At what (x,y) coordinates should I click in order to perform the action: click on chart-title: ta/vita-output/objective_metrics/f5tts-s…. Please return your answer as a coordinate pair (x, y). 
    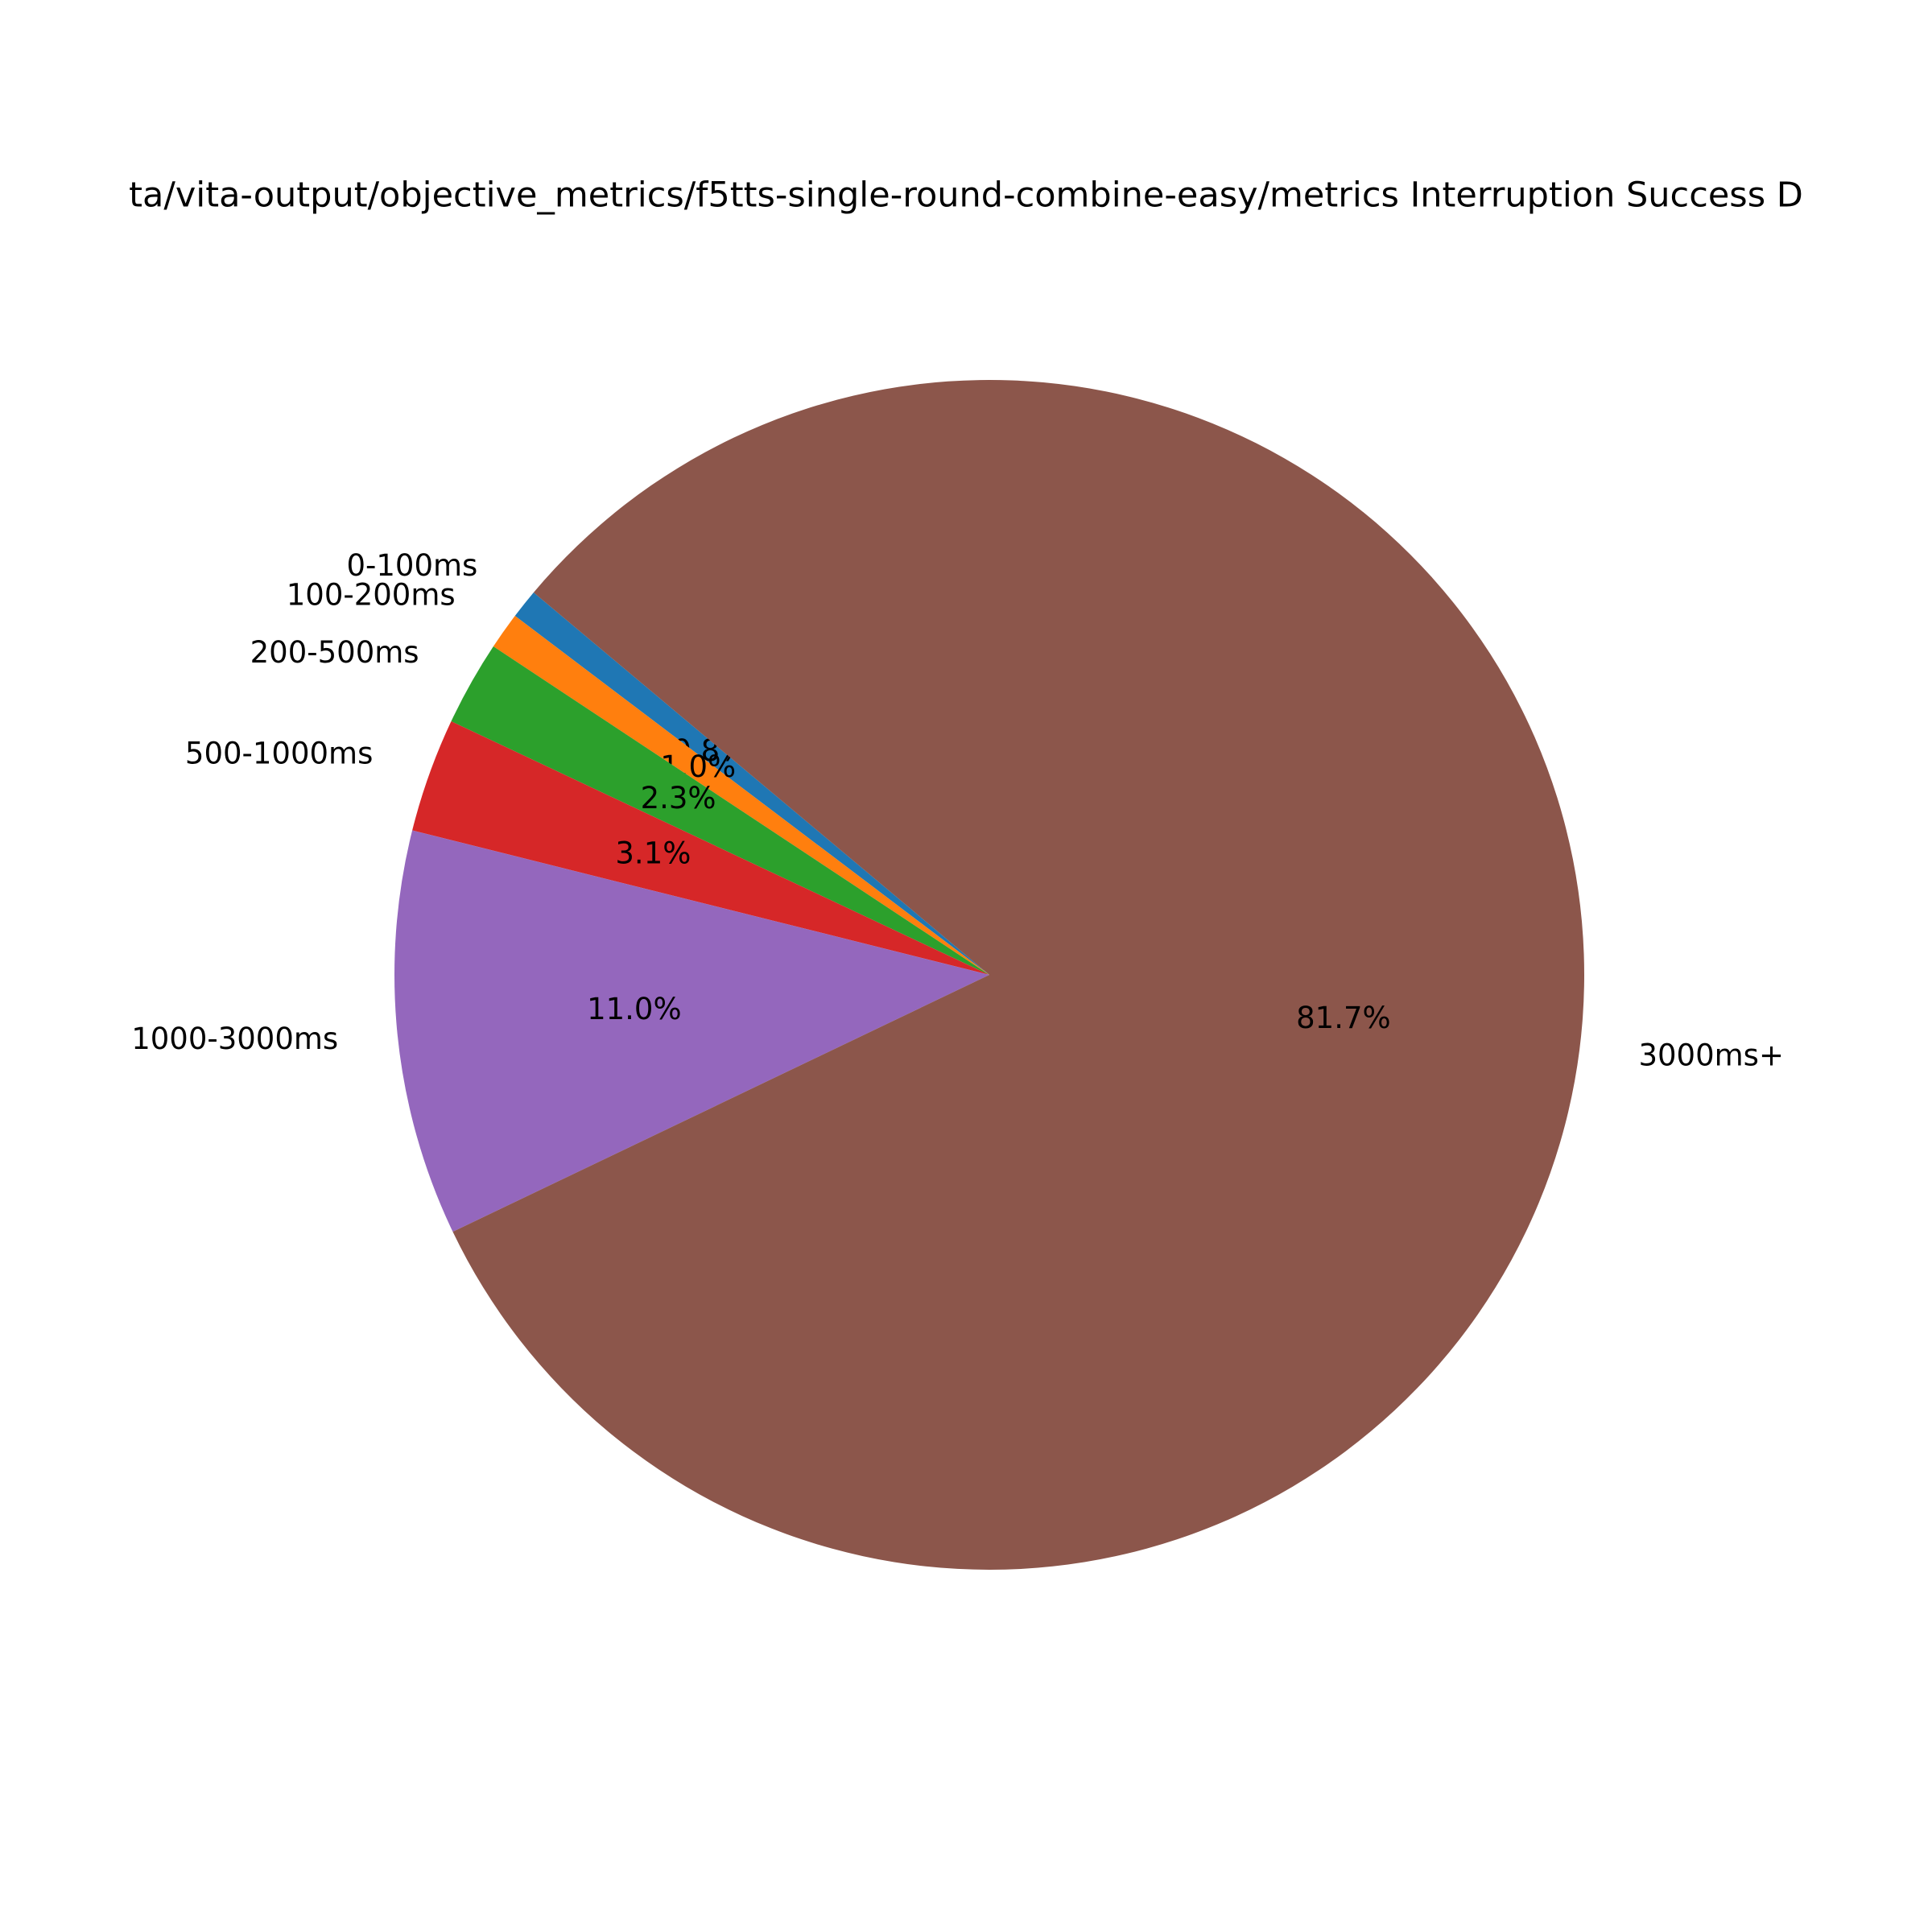
    Looking at the image, I should click on (966, 195).